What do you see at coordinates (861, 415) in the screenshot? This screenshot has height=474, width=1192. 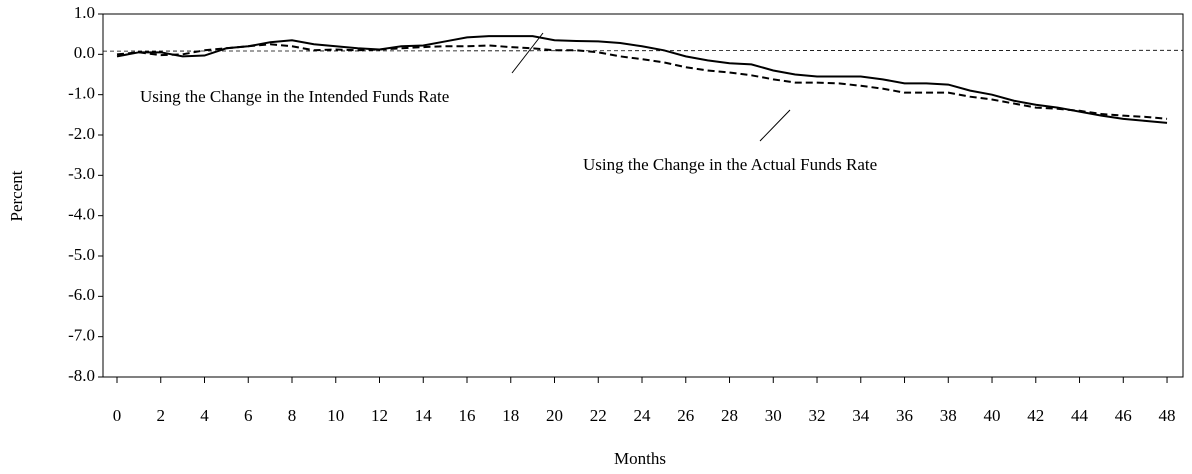 I see `x-tick-label: 34` at bounding box center [861, 415].